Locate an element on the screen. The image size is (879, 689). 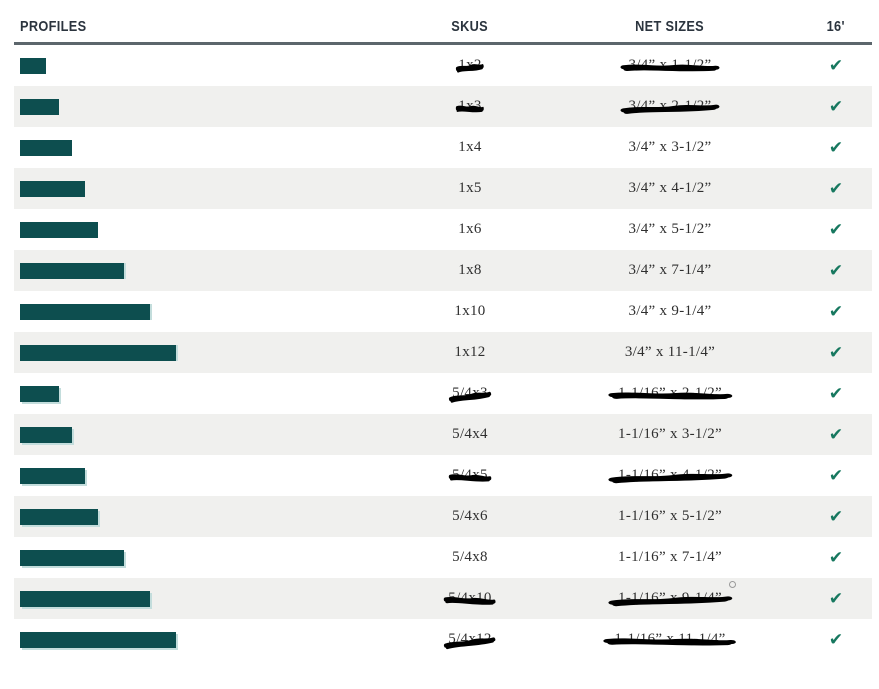
net-size-cell: 1-1/16” x 3-1/2” is located at coordinates (670, 434).